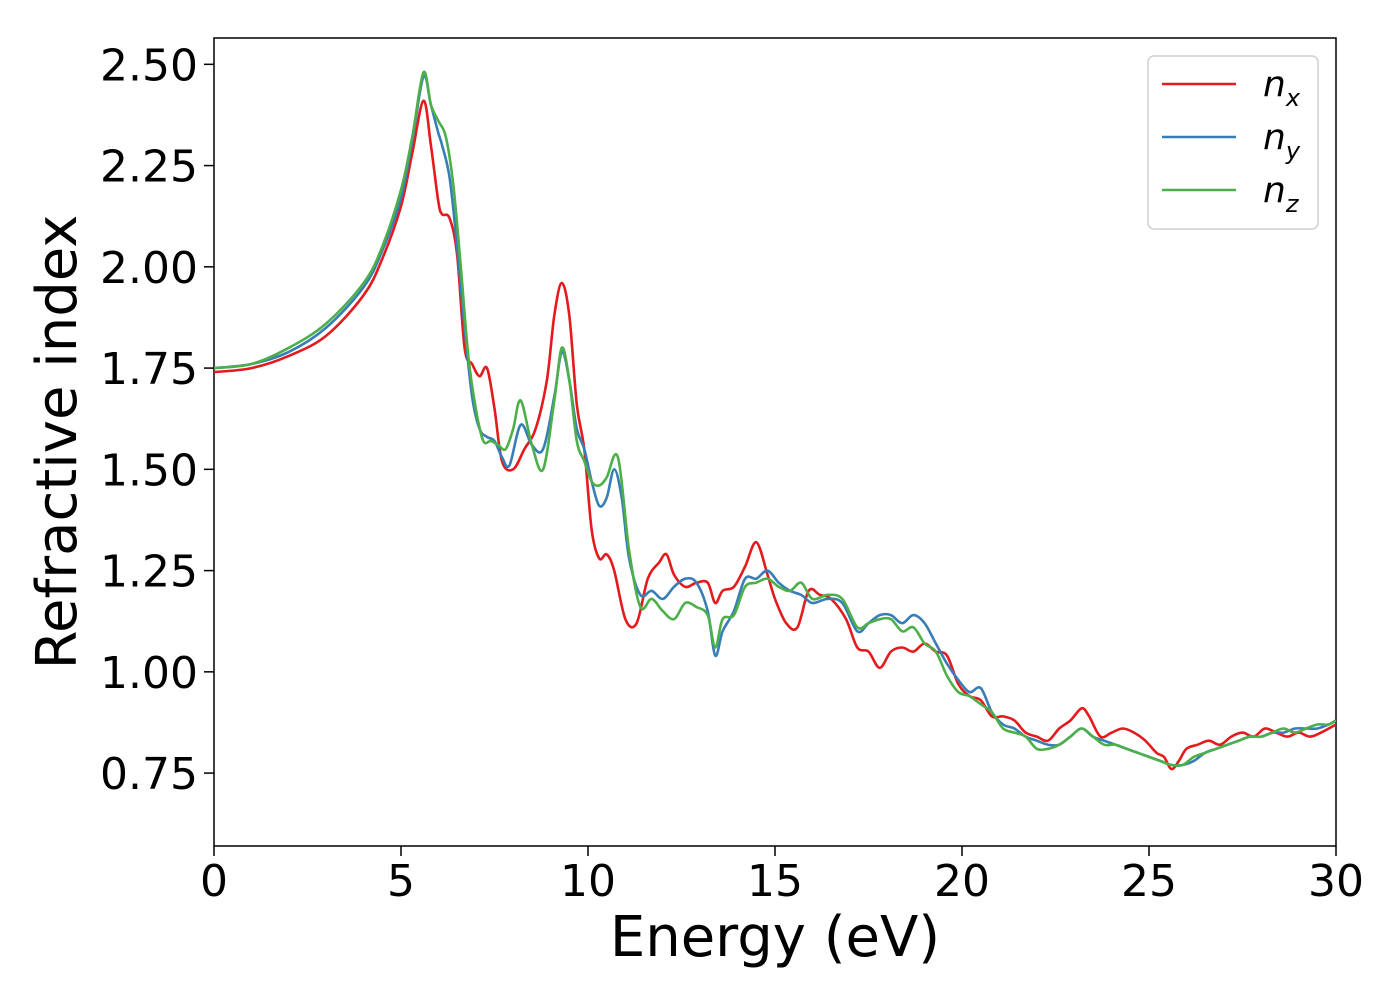 This screenshot has width=1400, height=1000. I want to click on x-tick-label: 25, so click(1149, 881).